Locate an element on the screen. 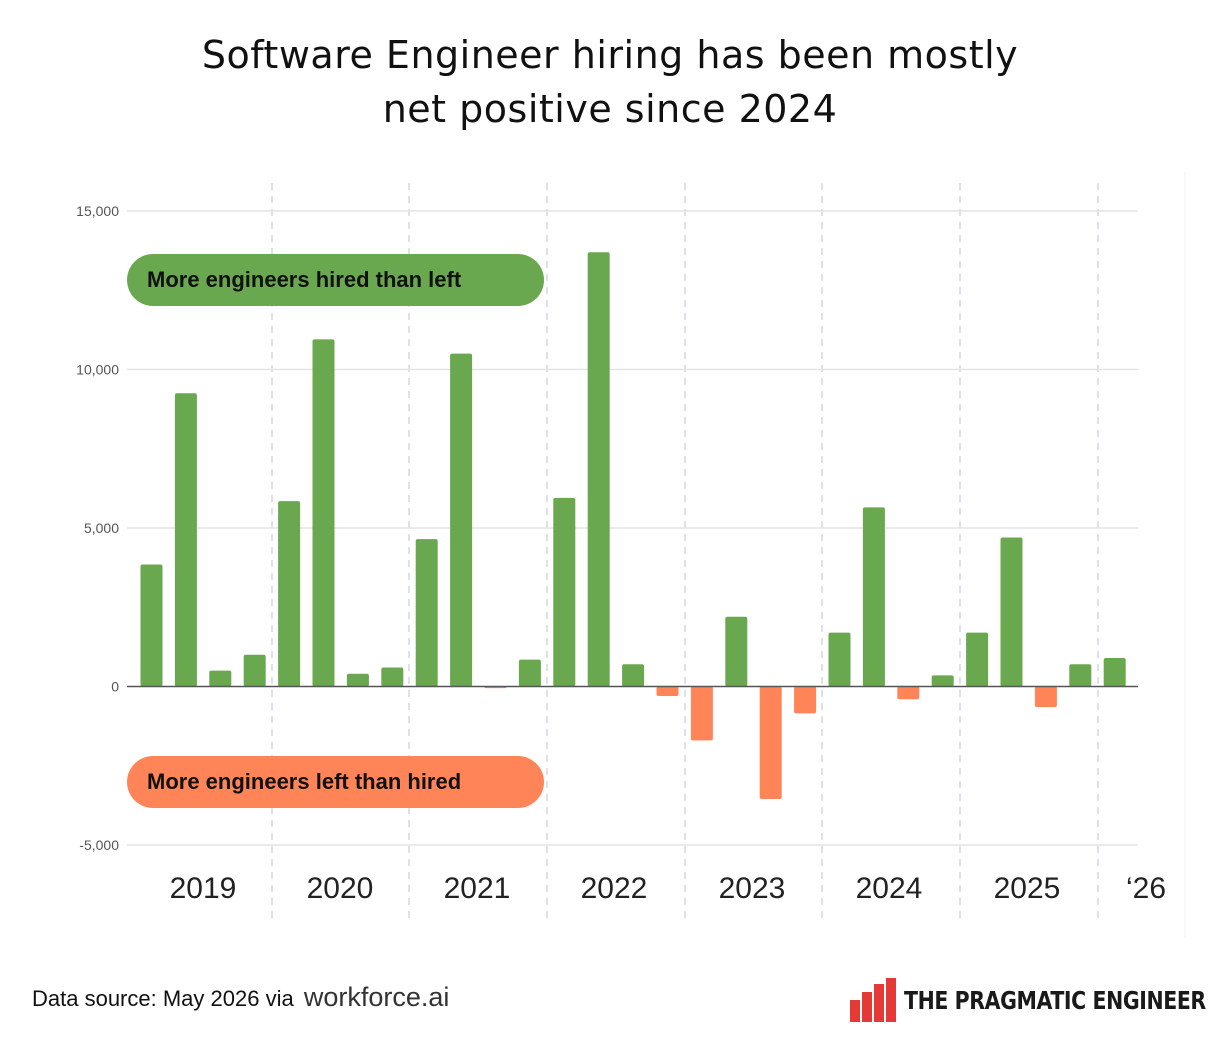 The image size is (1220, 1058). x-year-label: 2023 is located at coordinates (752, 888).